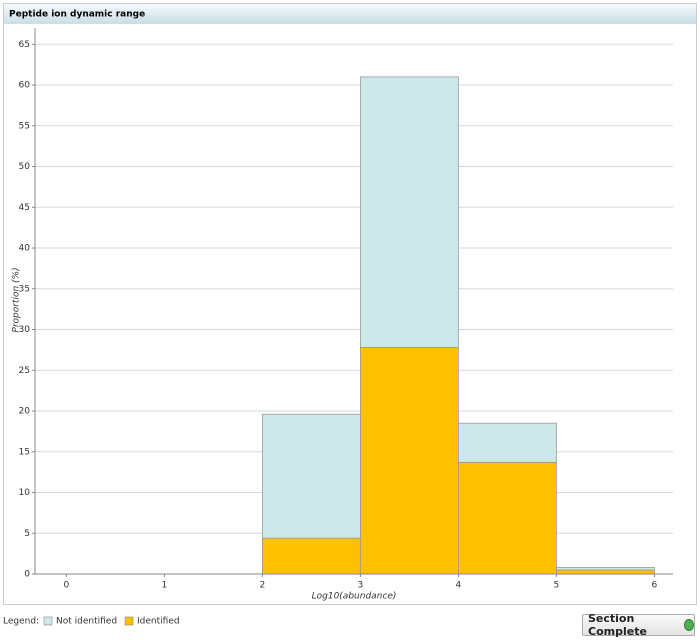 This screenshot has height=644, width=700. I want to click on x-tick-label: 1, so click(164, 586).